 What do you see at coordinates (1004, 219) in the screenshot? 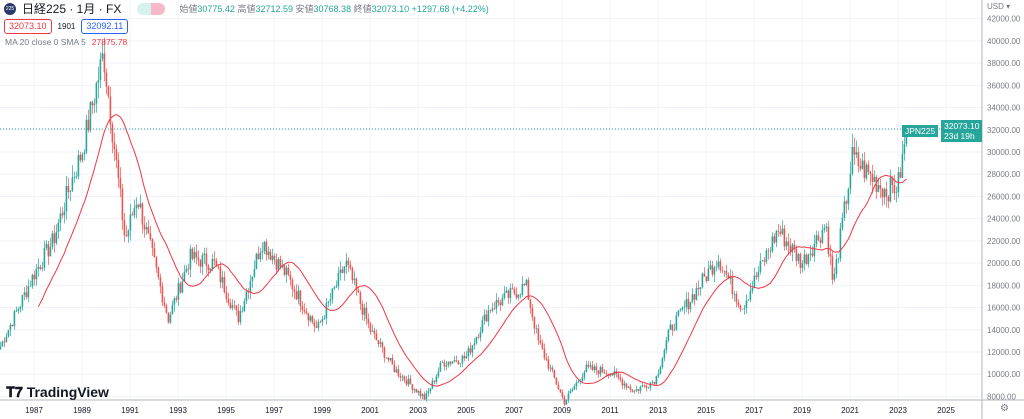
I see `price-tick-label: 24000.00` at bounding box center [1004, 219].